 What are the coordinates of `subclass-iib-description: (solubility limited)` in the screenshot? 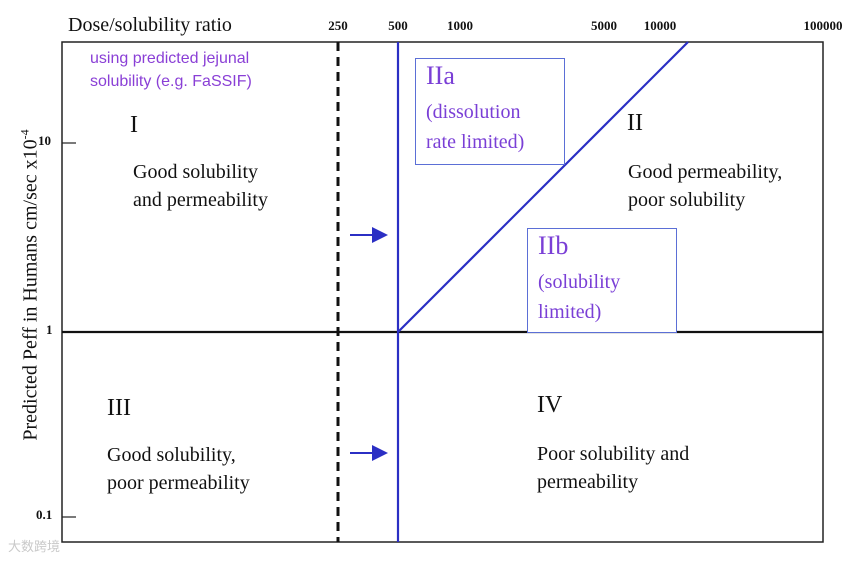 It's located at (579, 297).